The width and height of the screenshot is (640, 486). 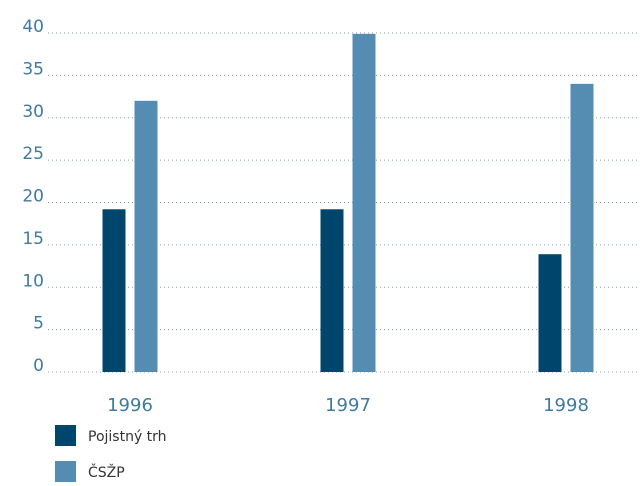 I want to click on y-tick-label: 25, so click(x=33, y=154).